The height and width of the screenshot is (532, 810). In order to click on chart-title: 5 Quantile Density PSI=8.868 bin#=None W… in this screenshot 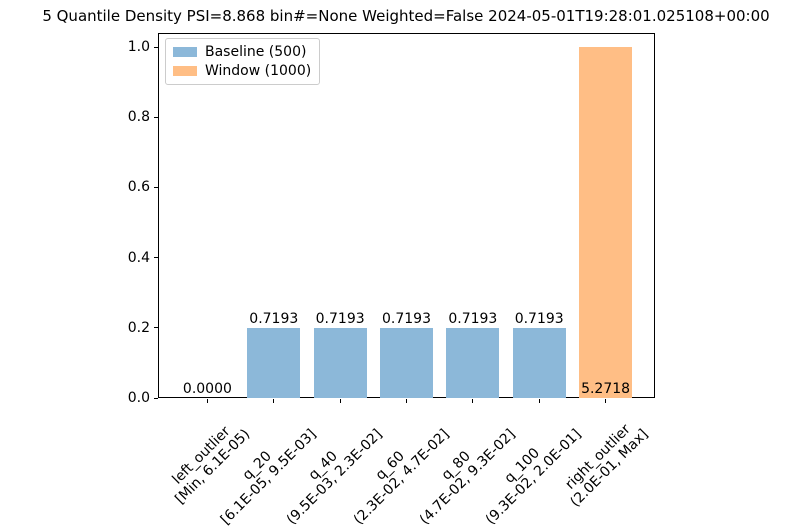, I will do `click(406, 16)`.